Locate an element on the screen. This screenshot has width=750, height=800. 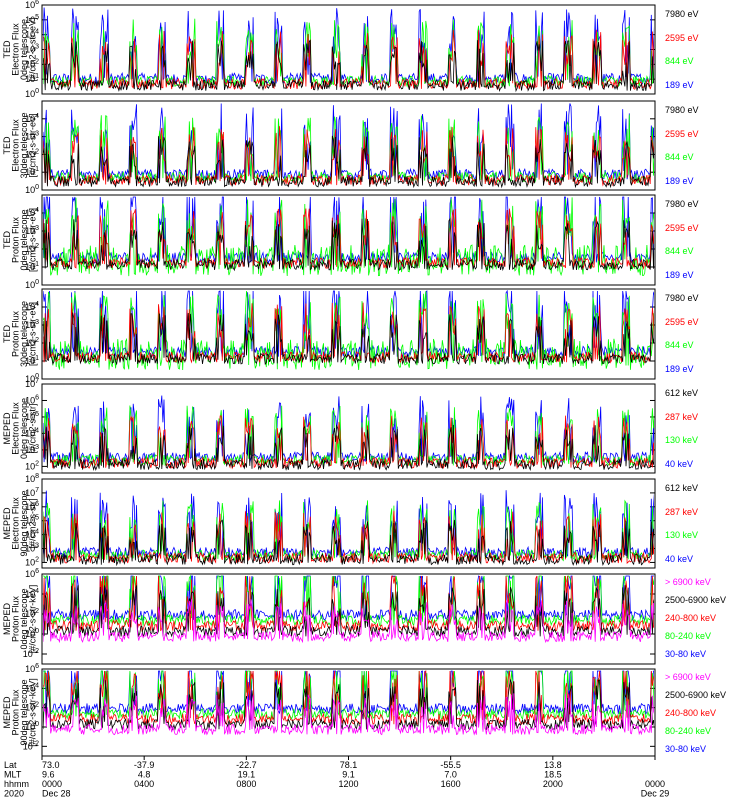
x-axis-value: 2000 is located at coordinates (553, 784).